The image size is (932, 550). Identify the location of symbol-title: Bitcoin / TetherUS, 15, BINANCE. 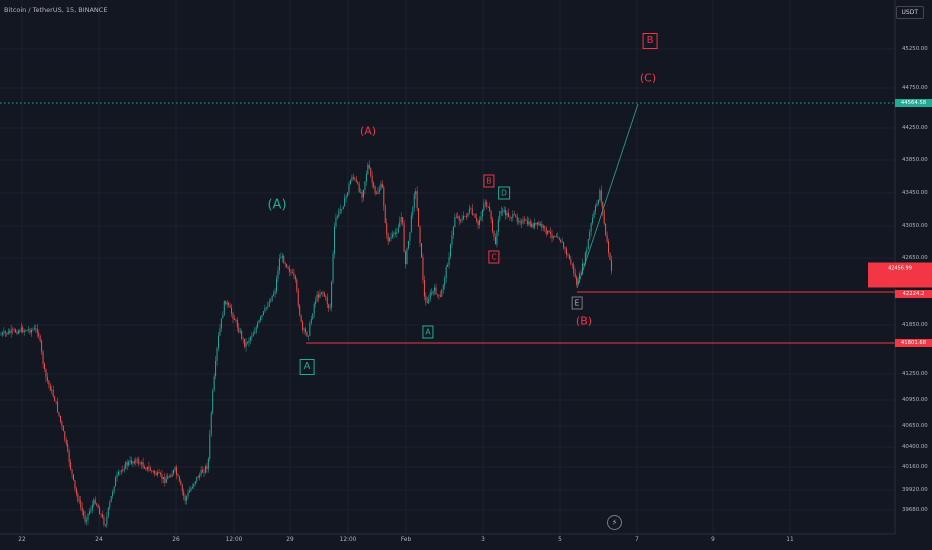
(55, 10).